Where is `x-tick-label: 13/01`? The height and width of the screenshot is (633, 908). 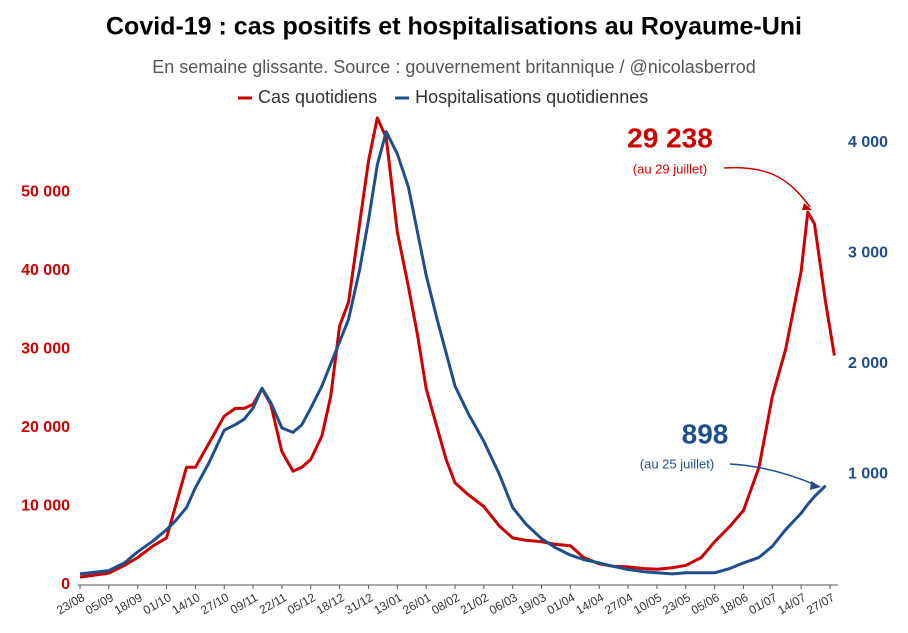 x-tick-label: 13/01 is located at coordinates (387, 603).